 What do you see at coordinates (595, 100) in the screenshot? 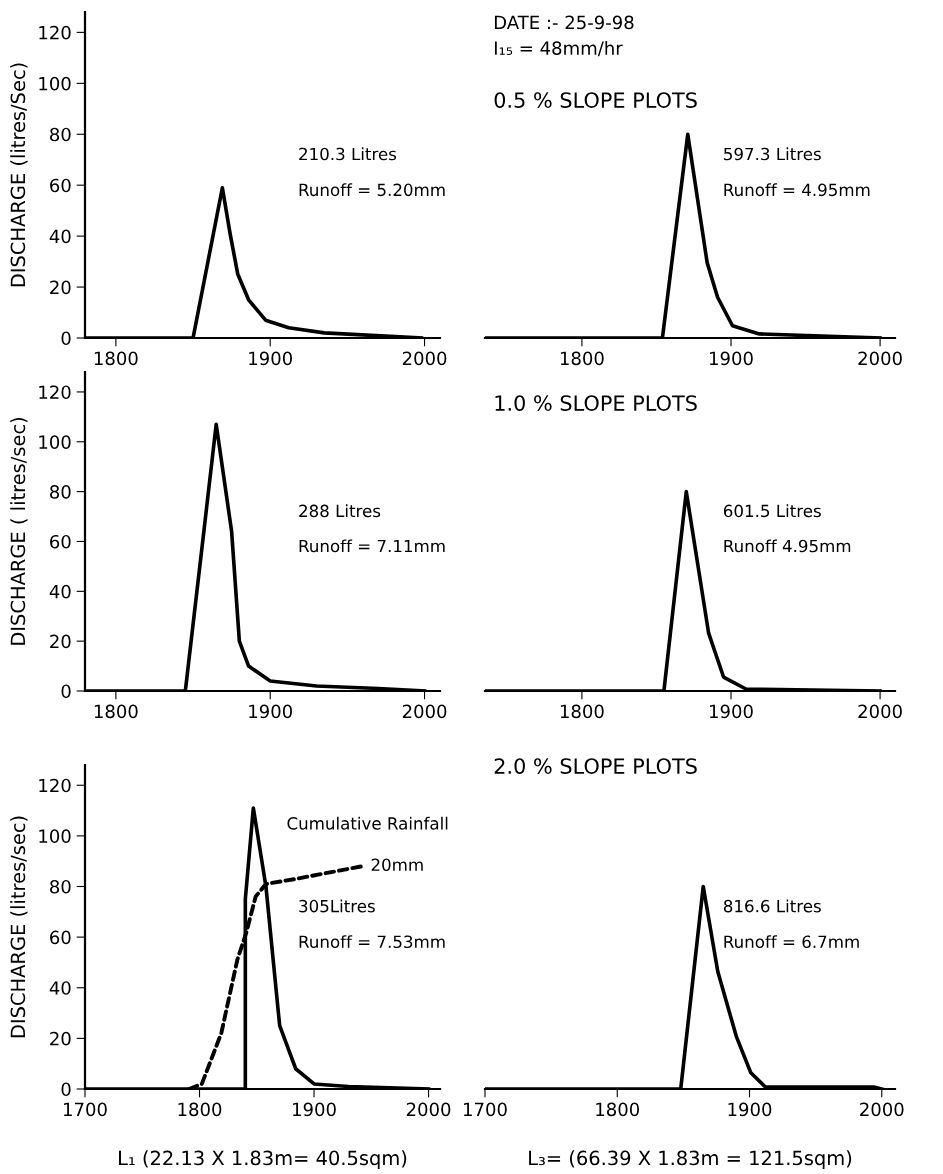
I see `chart-title: 0.5 % SLOPE PLOTS` at bounding box center [595, 100].